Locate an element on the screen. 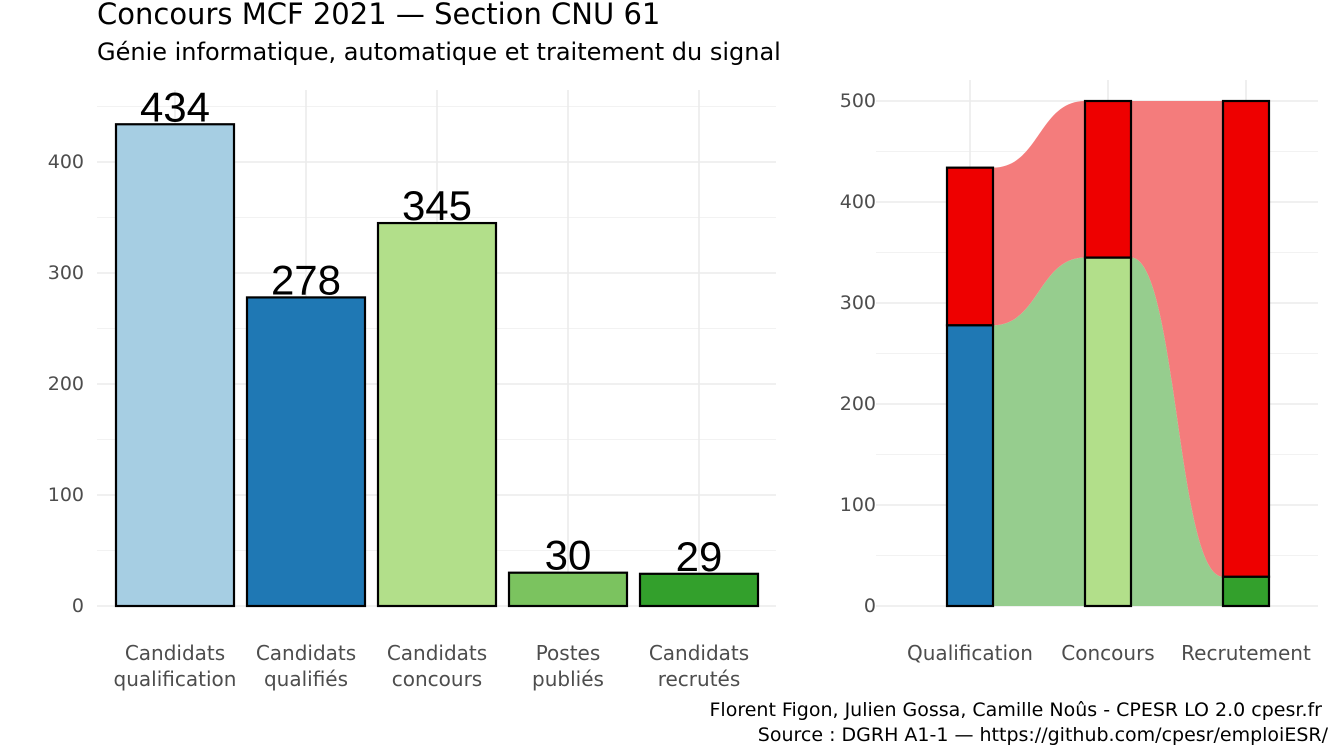 The width and height of the screenshot is (1344, 756). right-y-ticks: 0 100 200 300 400 500 is located at coordinates (858, 353).